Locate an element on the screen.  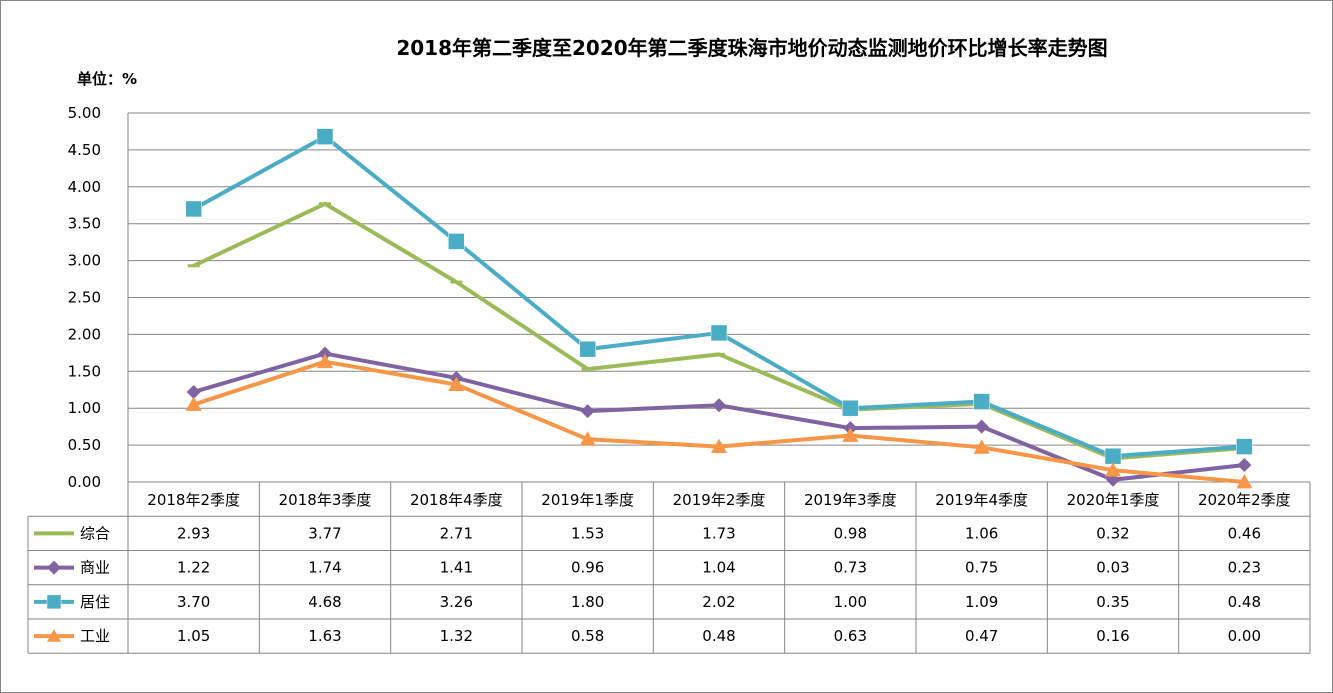
data-cell: 0.73 is located at coordinates (850, 568).